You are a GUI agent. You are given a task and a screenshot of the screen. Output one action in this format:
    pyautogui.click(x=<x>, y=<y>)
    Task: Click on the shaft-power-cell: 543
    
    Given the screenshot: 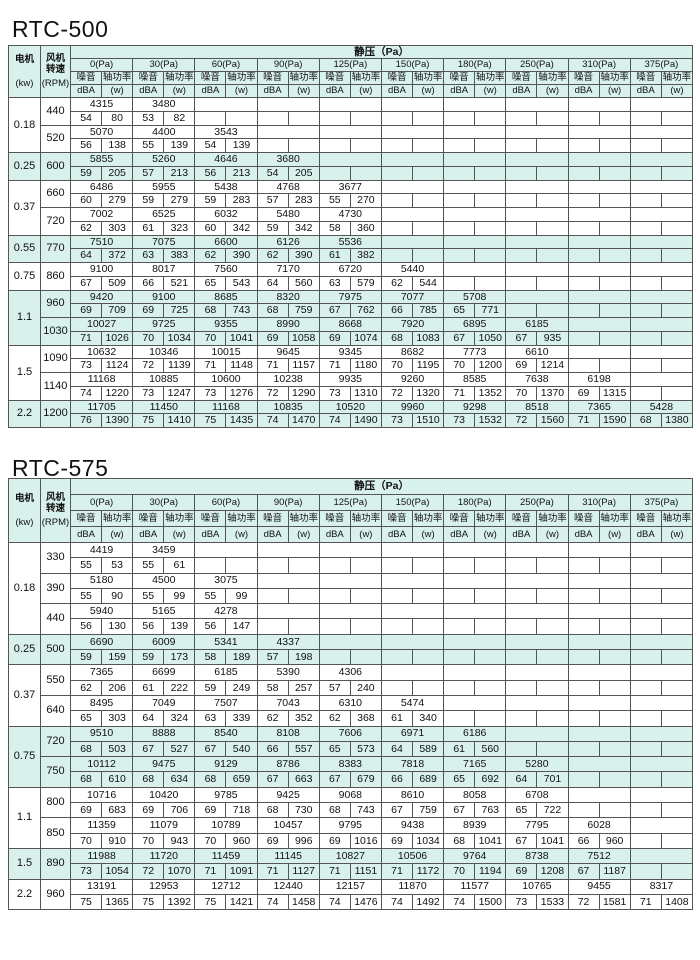 What is the action you would take?
    pyautogui.click(x=241, y=283)
    